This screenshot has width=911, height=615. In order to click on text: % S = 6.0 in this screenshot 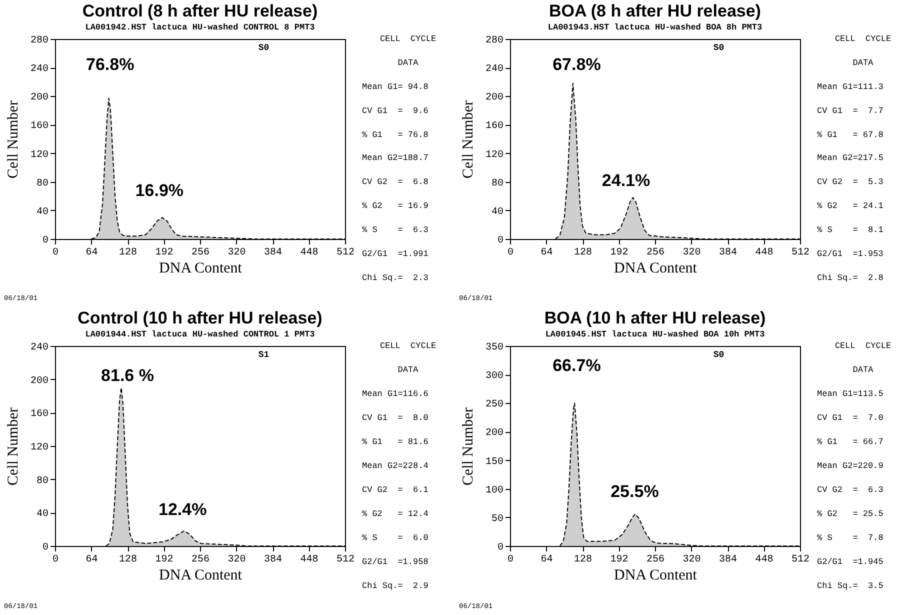, I will do `click(396, 538)`.